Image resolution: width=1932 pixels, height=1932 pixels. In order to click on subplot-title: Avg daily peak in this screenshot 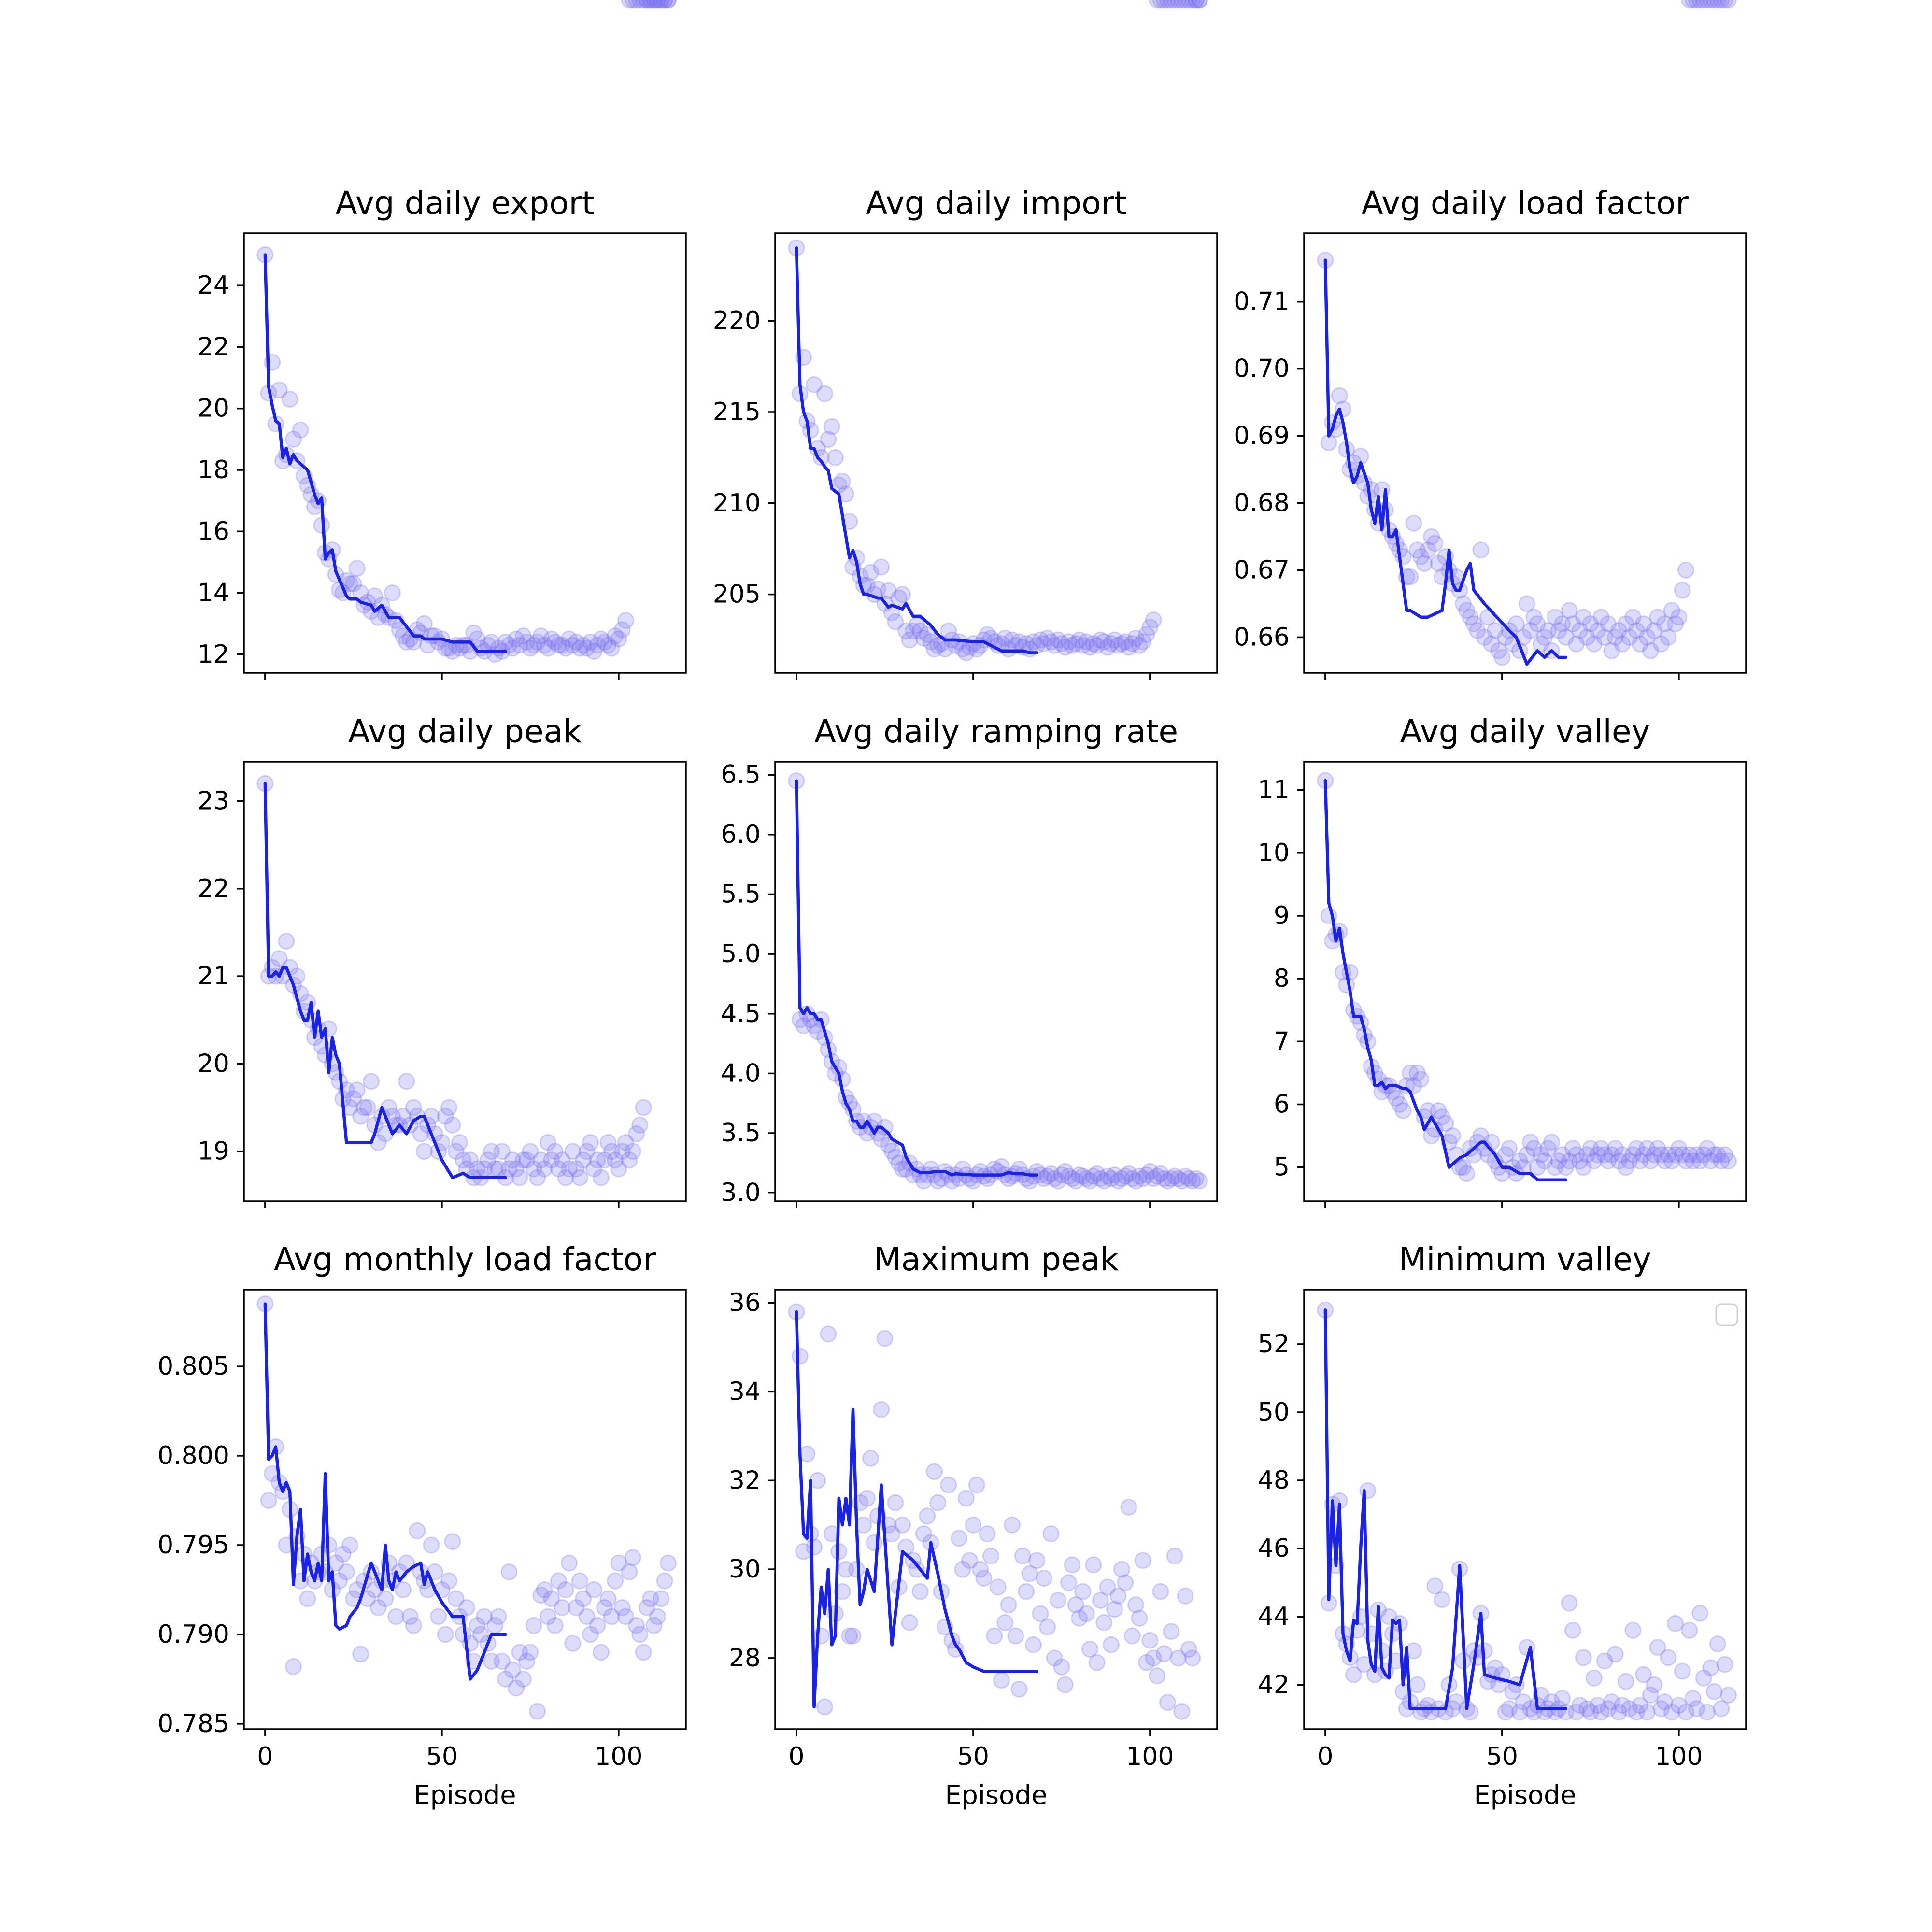, I will do `click(465, 731)`.